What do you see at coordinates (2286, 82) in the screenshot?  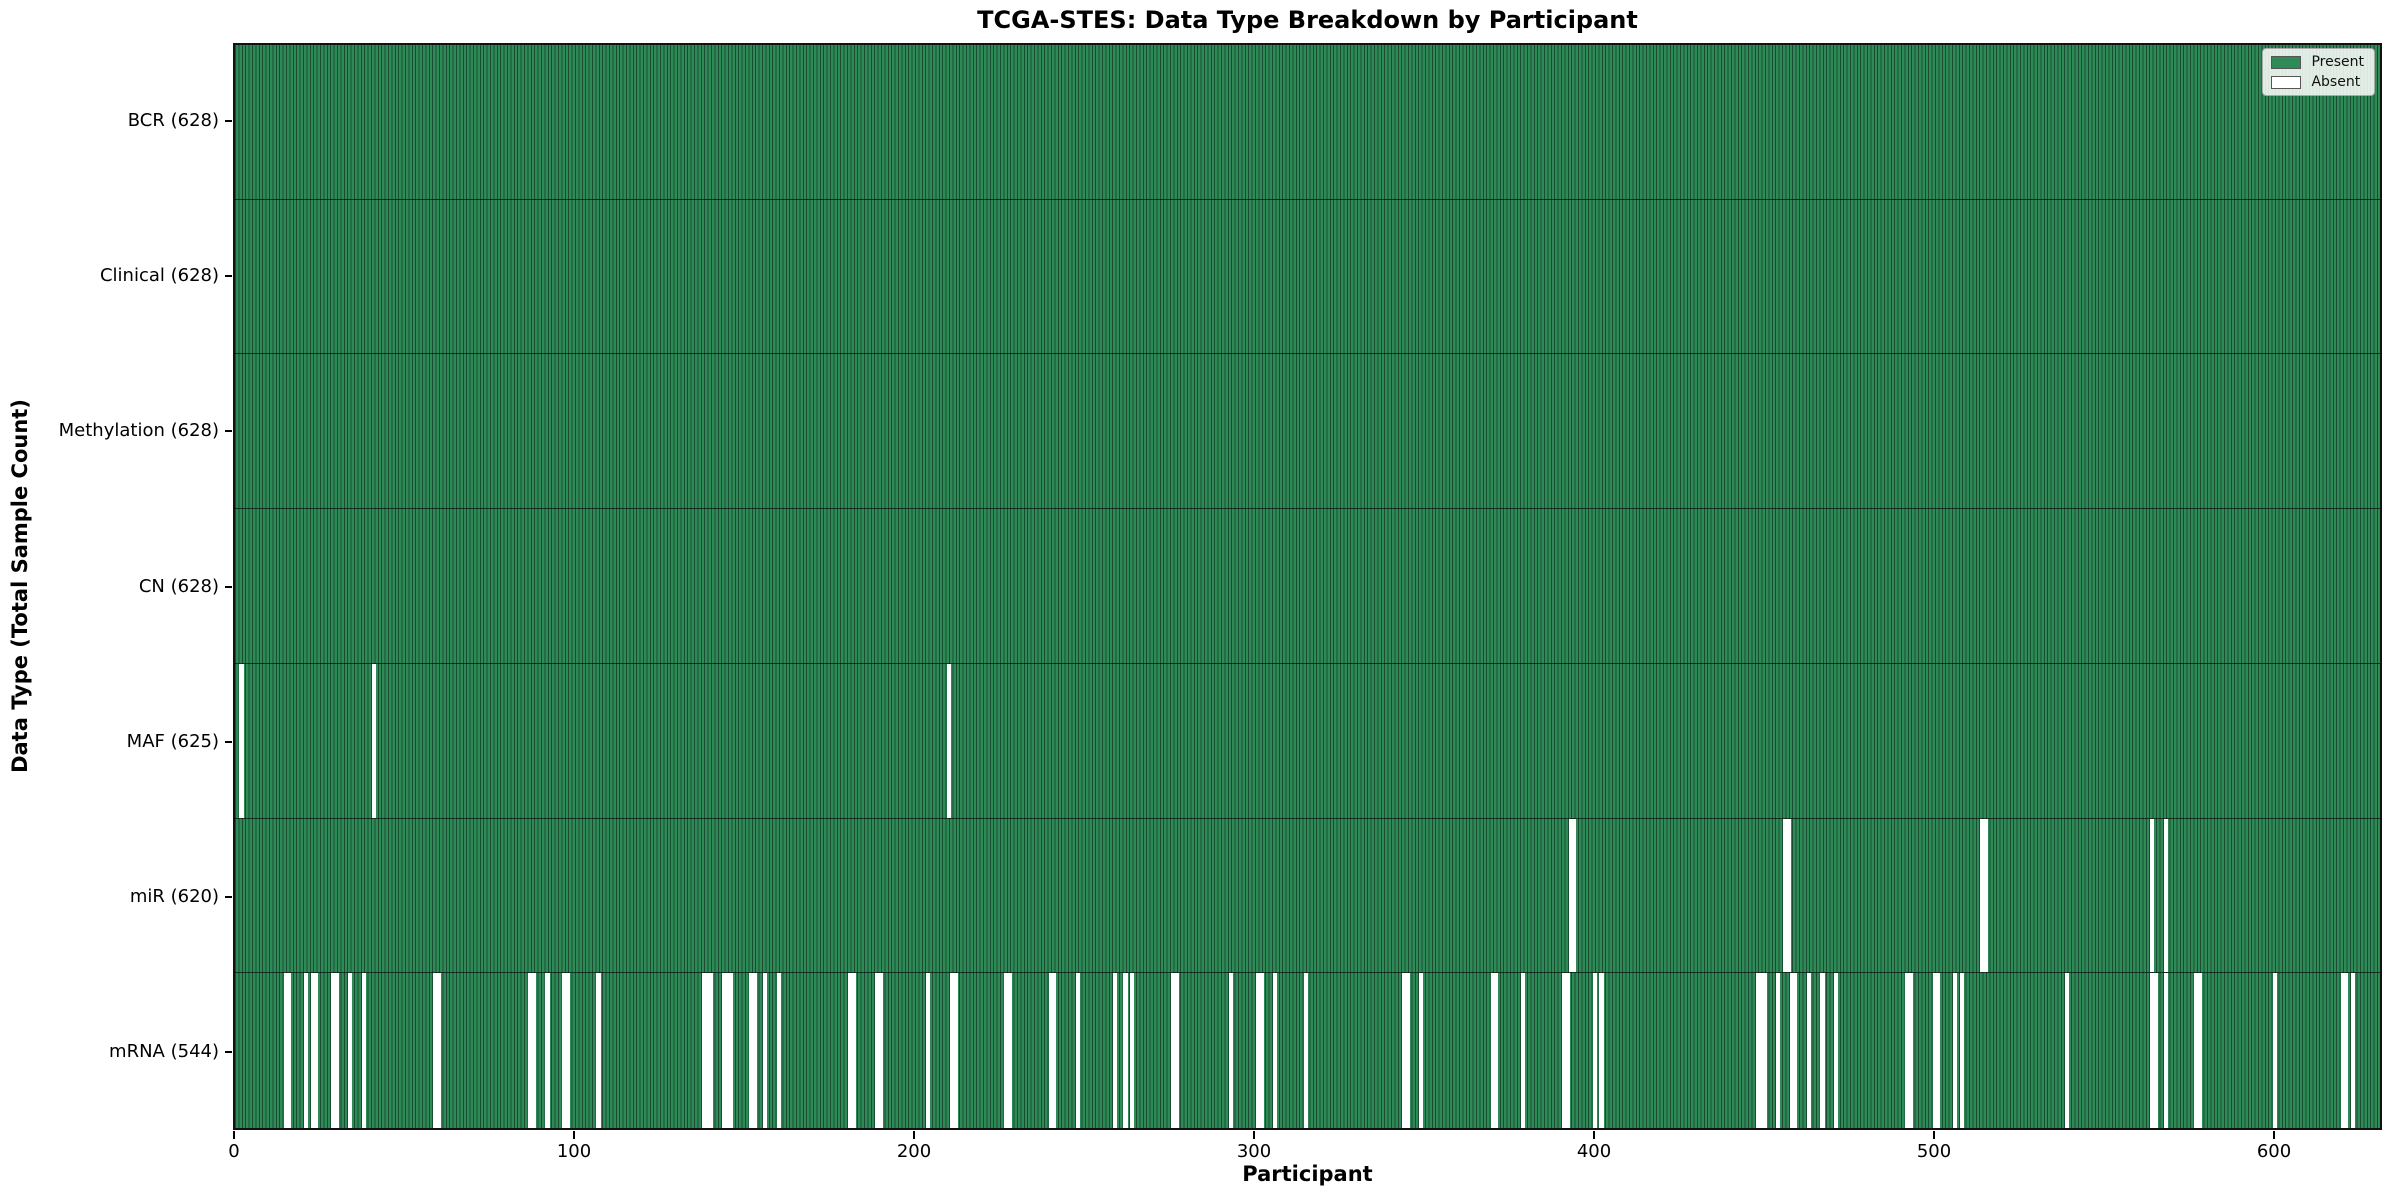 I see `legend-swatch-absent` at bounding box center [2286, 82].